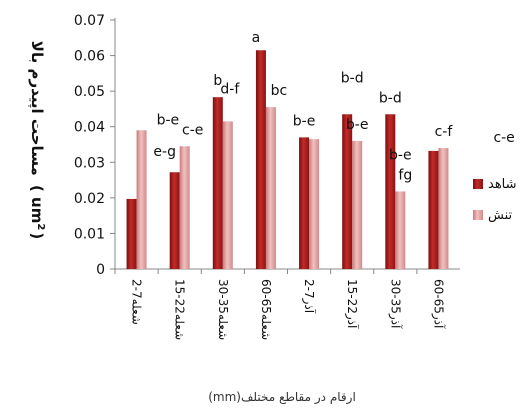 The width and height of the screenshot is (531, 410). What do you see at coordinates (94, 145) in the screenshot?
I see `y-axis-ticks: 0 0.01 0.02 0.03 0.04 0.05 0.06 0.07` at bounding box center [94, 145].